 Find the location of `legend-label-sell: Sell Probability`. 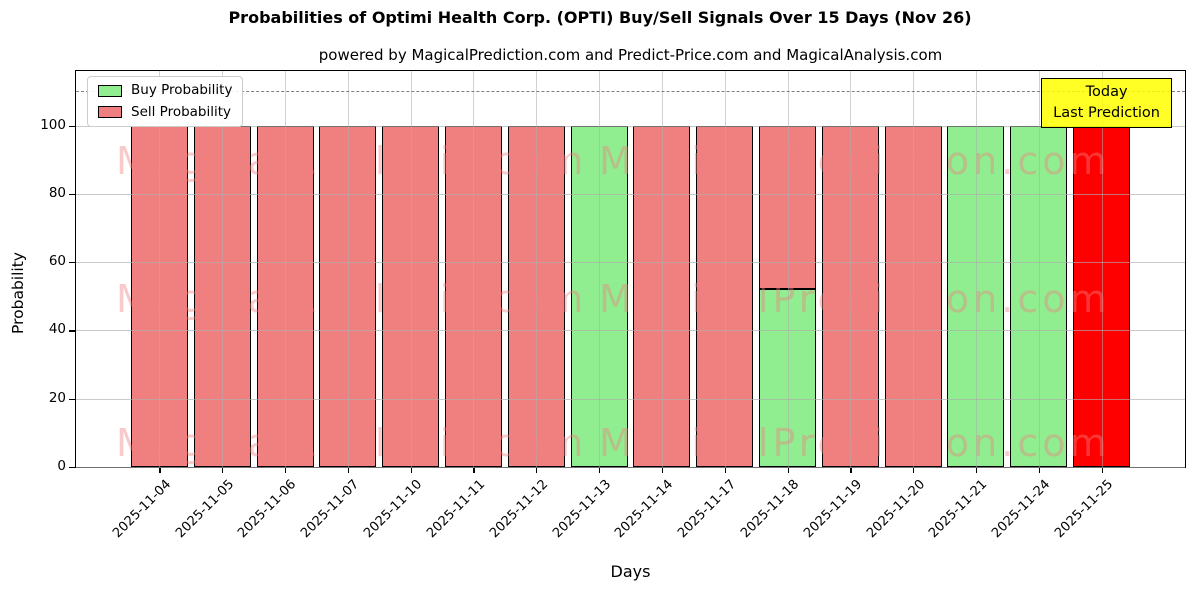

legend-label-sell: Sell Probability is located at coordinates (181, 111).